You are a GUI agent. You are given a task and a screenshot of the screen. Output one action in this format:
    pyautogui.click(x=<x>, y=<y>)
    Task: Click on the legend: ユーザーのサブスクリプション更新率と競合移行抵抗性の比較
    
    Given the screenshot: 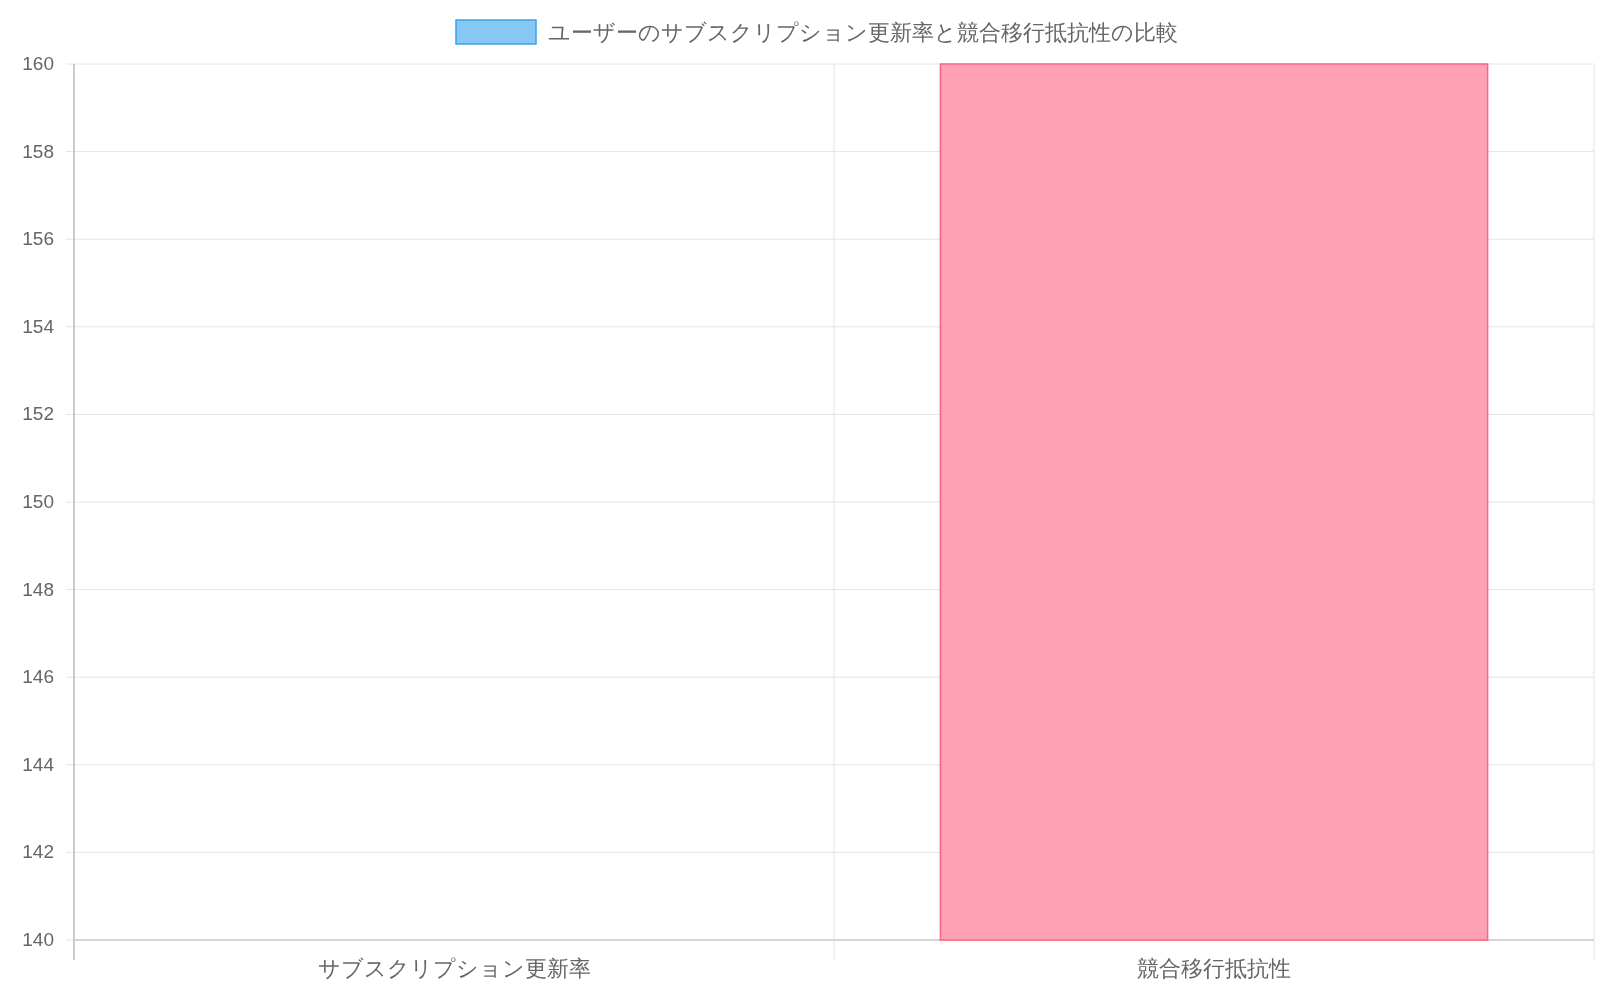 What is the action you would take?
    pyautogui.click(x=816, y=32)
    